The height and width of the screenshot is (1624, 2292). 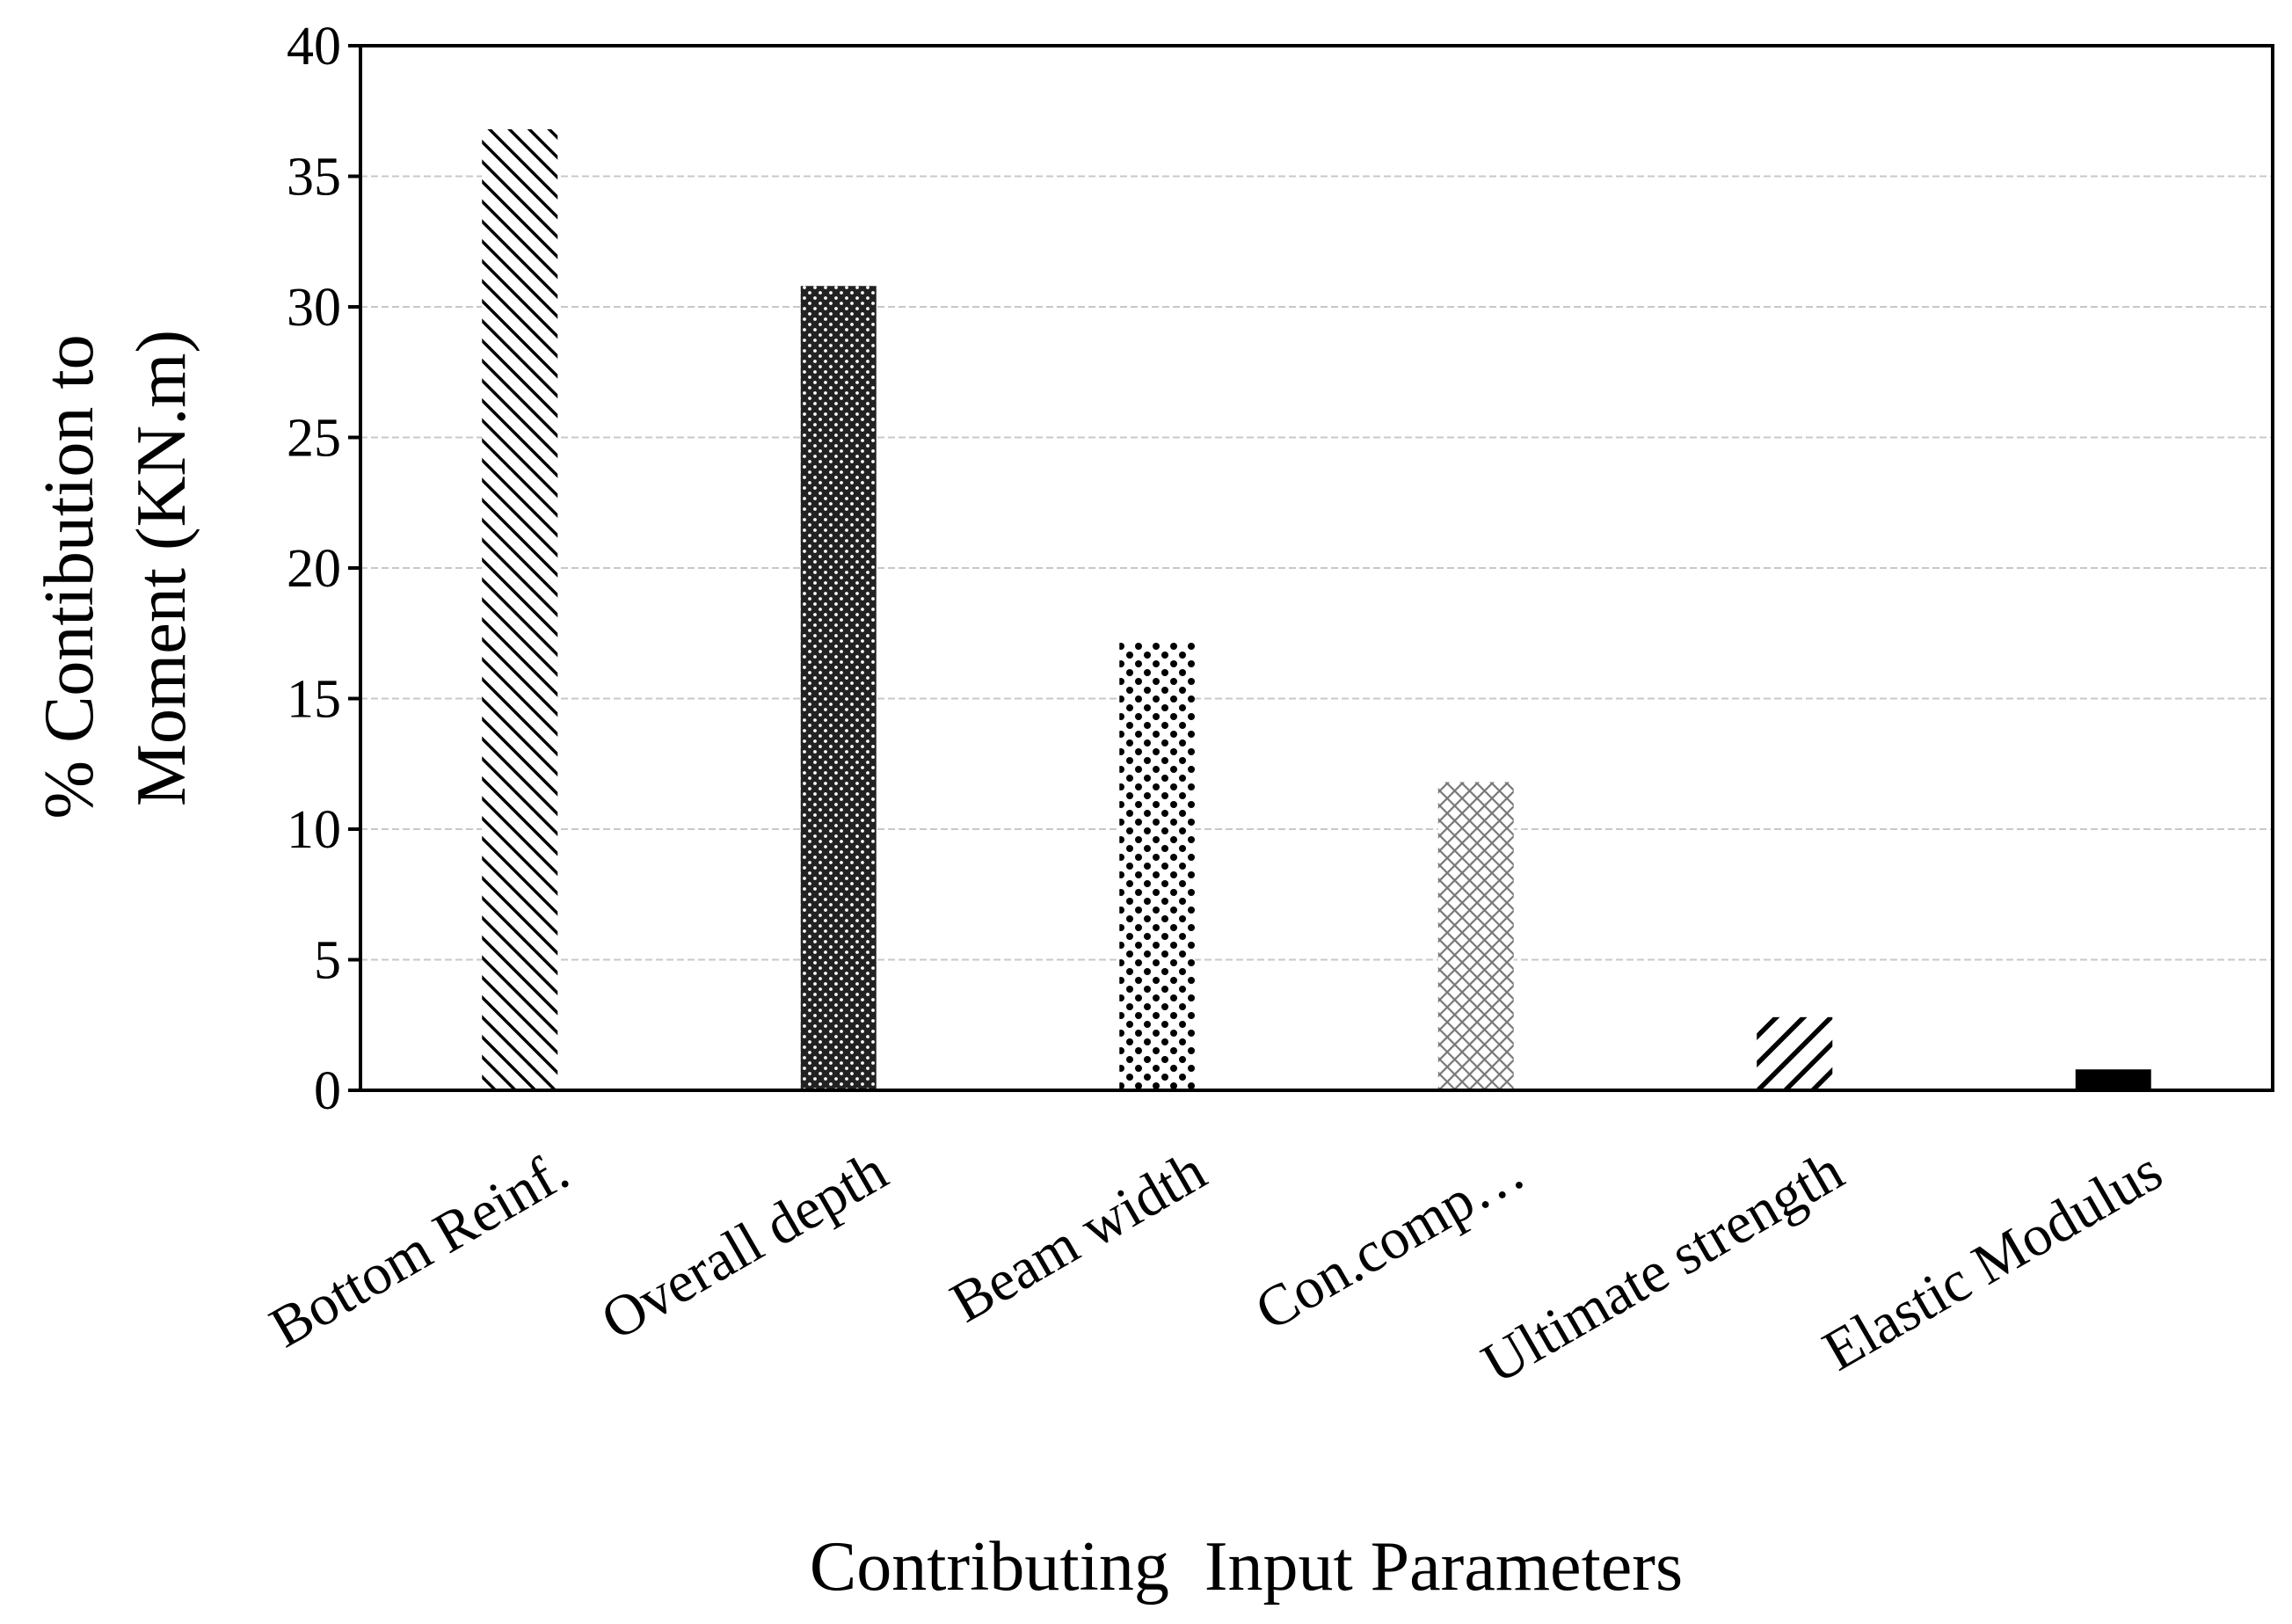 What do you see at coordinates (1247, 1567) in the screenshot?
I see `x-axis-title: Contributing Input Parameters` at bounding box center [1247, 1567].